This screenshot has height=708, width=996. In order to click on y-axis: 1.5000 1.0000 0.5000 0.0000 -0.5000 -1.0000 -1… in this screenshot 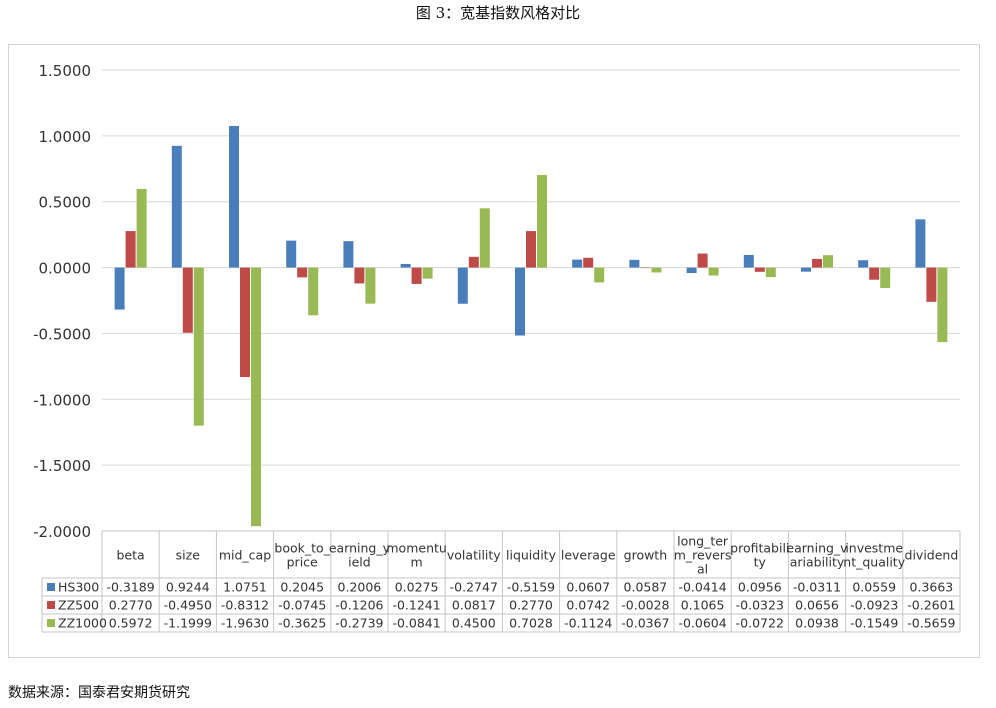, I will do `click(62, 301)`.